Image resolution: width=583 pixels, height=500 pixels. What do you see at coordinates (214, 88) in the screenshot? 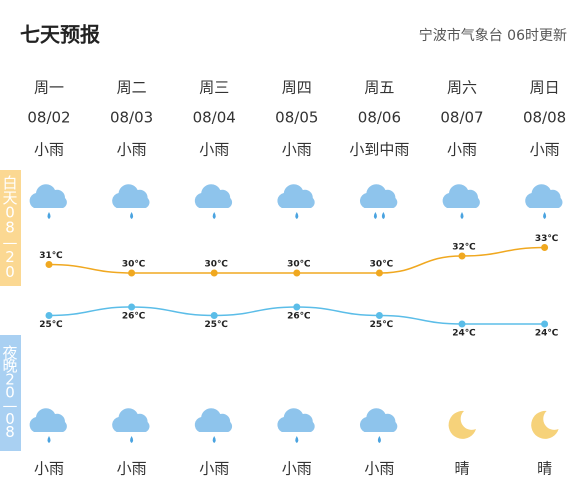
I see `weekday: 周三` at bounding box center [214, 88].